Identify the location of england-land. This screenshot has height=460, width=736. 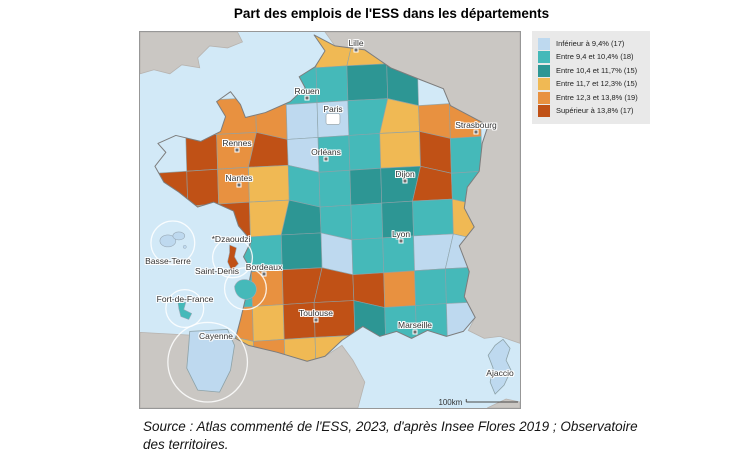
(192, 53).